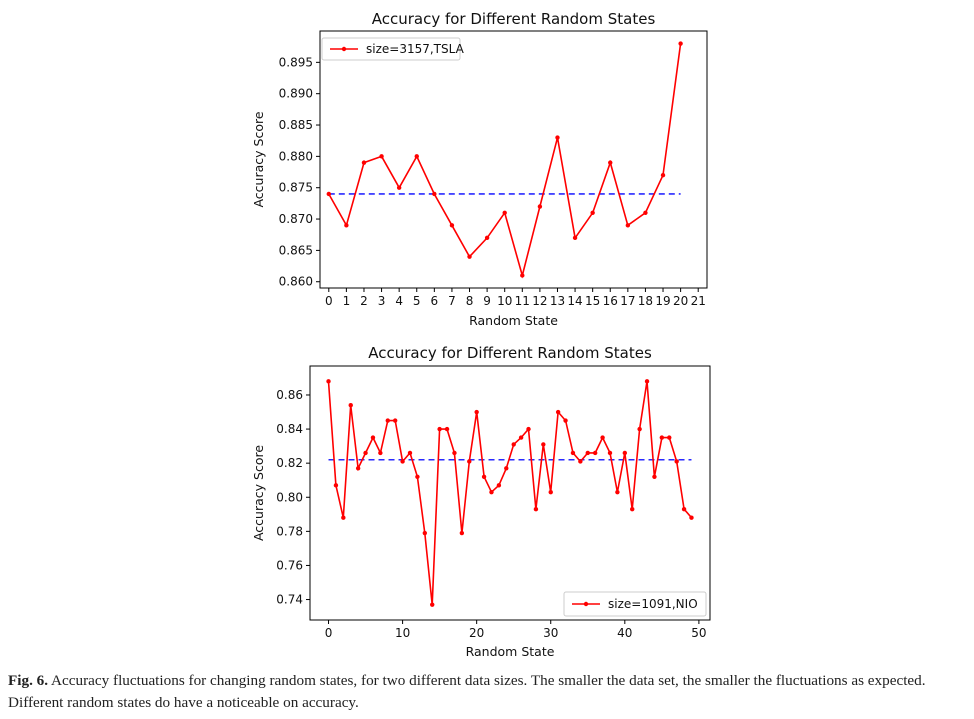  Describe the element at coordinates (539, 301) in the screenshot. I see `chart1-xtick-label: 12` at that location.